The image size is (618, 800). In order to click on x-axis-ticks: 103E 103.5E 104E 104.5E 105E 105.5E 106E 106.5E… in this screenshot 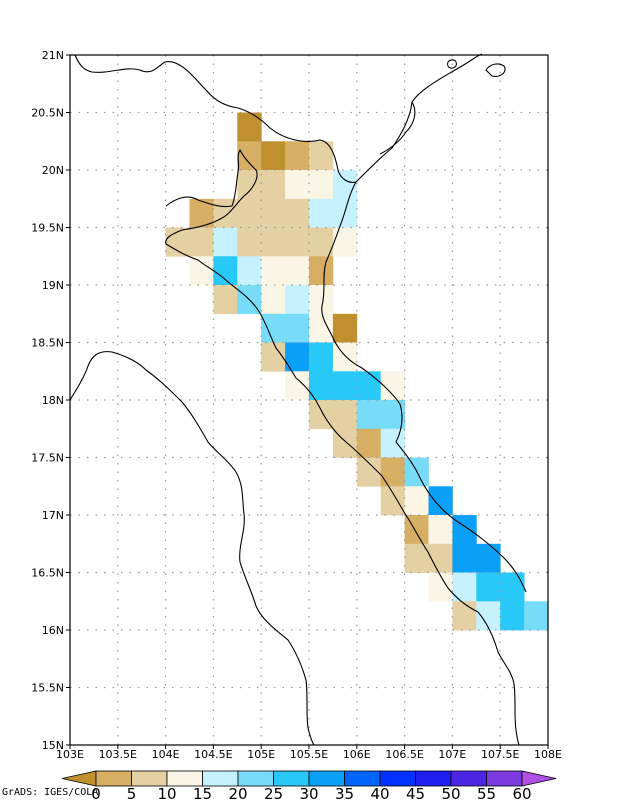, I will do `click(309, 753)`.